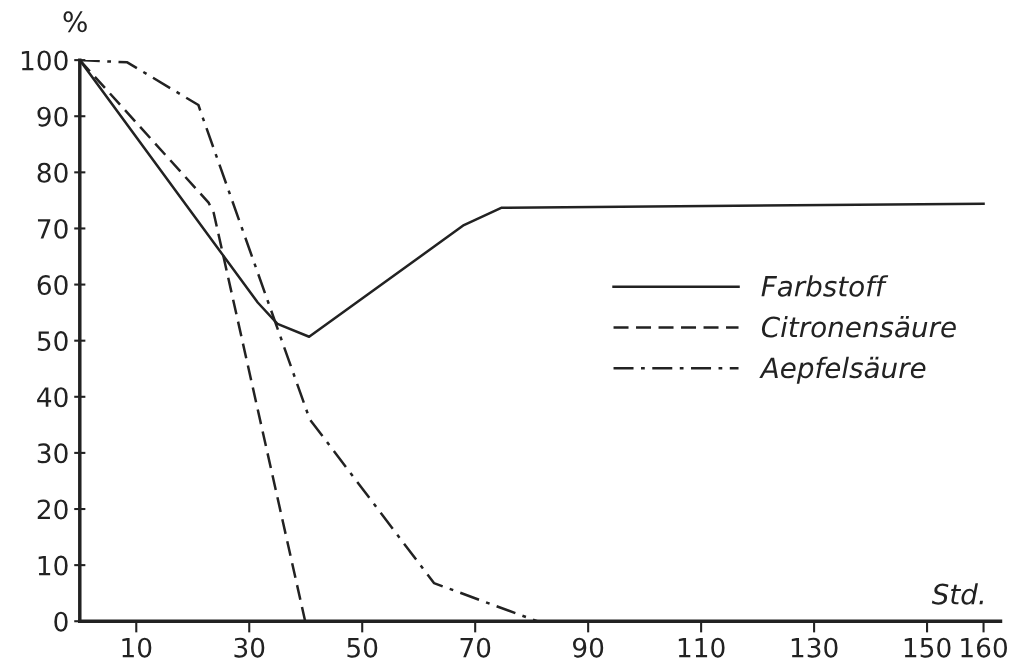  I want to click on x-tick-label: 10, so click(137, 647).